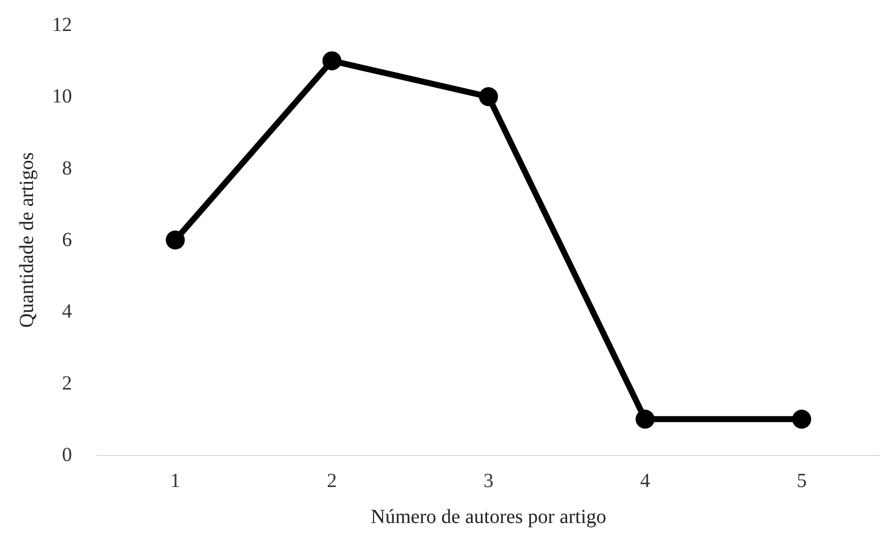  I want to click on y-tick-label: 4, so click(67, 311).